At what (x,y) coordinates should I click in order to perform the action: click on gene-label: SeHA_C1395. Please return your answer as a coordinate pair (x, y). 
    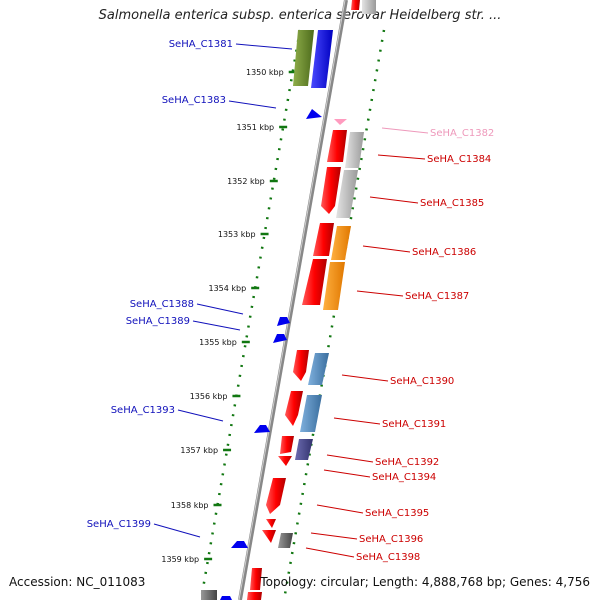
    Looking at the image, I should click on (397, 513).